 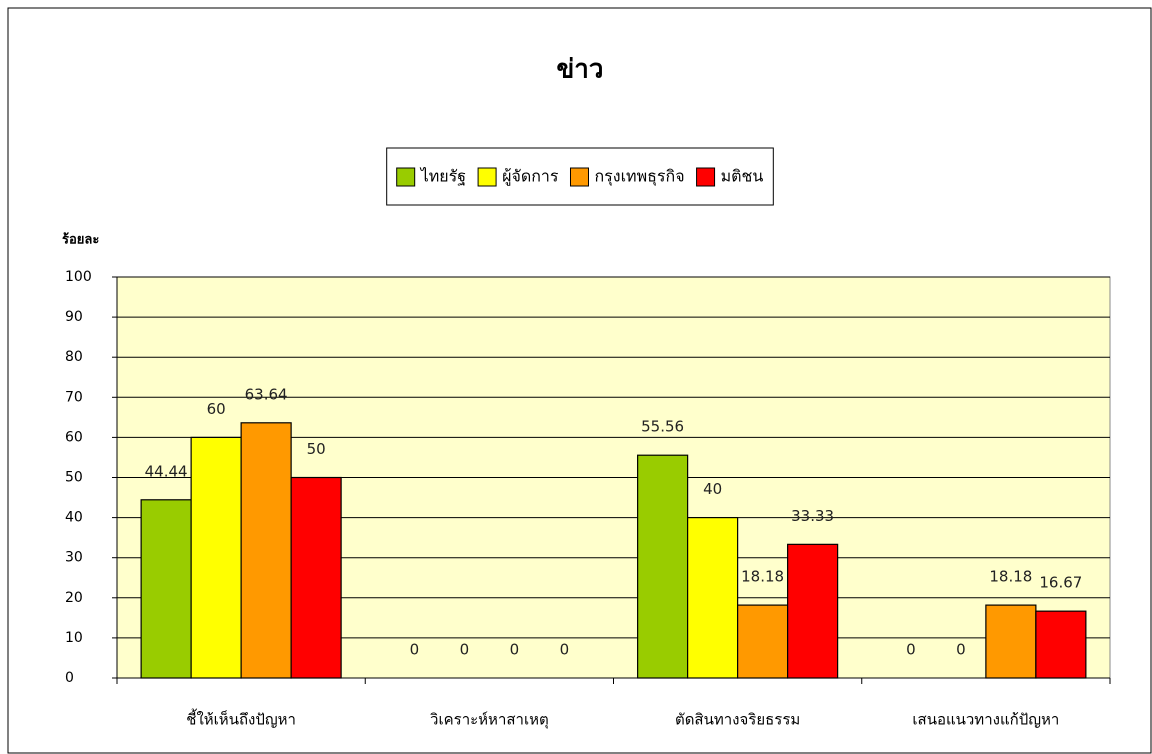 I want to click on data-label: 55.56, so click(x=662, y=427).